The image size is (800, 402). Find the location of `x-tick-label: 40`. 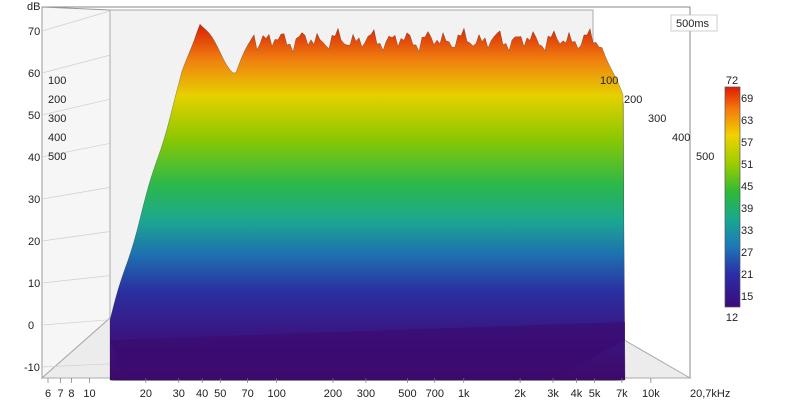

x-tick-label: 40 is located at coordinates (202, 394).